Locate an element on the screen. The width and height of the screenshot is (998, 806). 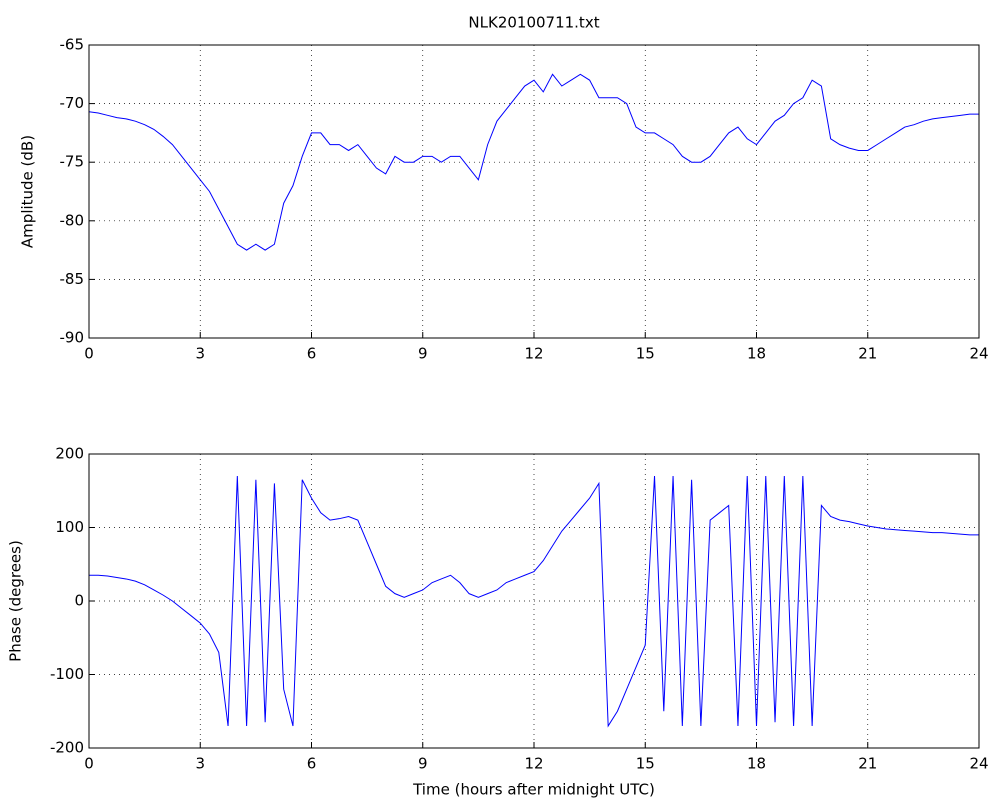
y-tick-label: 200 is located at coordinates (69, 454).